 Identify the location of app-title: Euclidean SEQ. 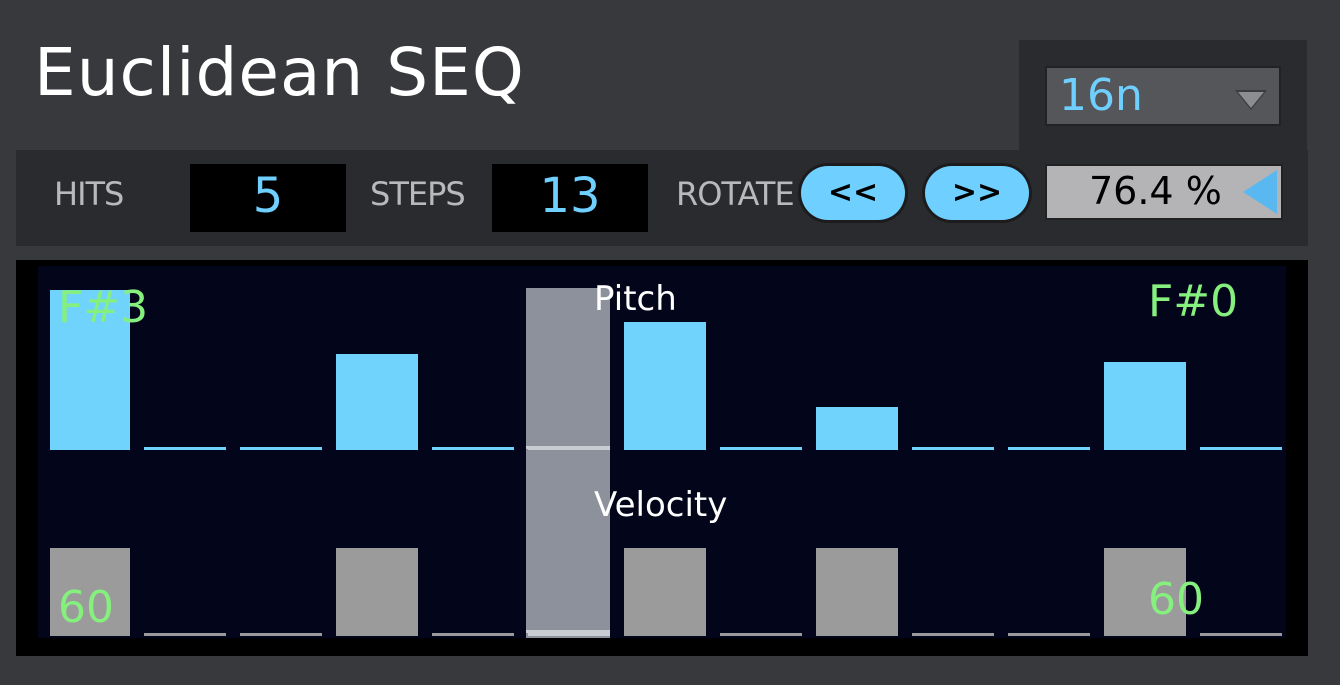
(279, 72).